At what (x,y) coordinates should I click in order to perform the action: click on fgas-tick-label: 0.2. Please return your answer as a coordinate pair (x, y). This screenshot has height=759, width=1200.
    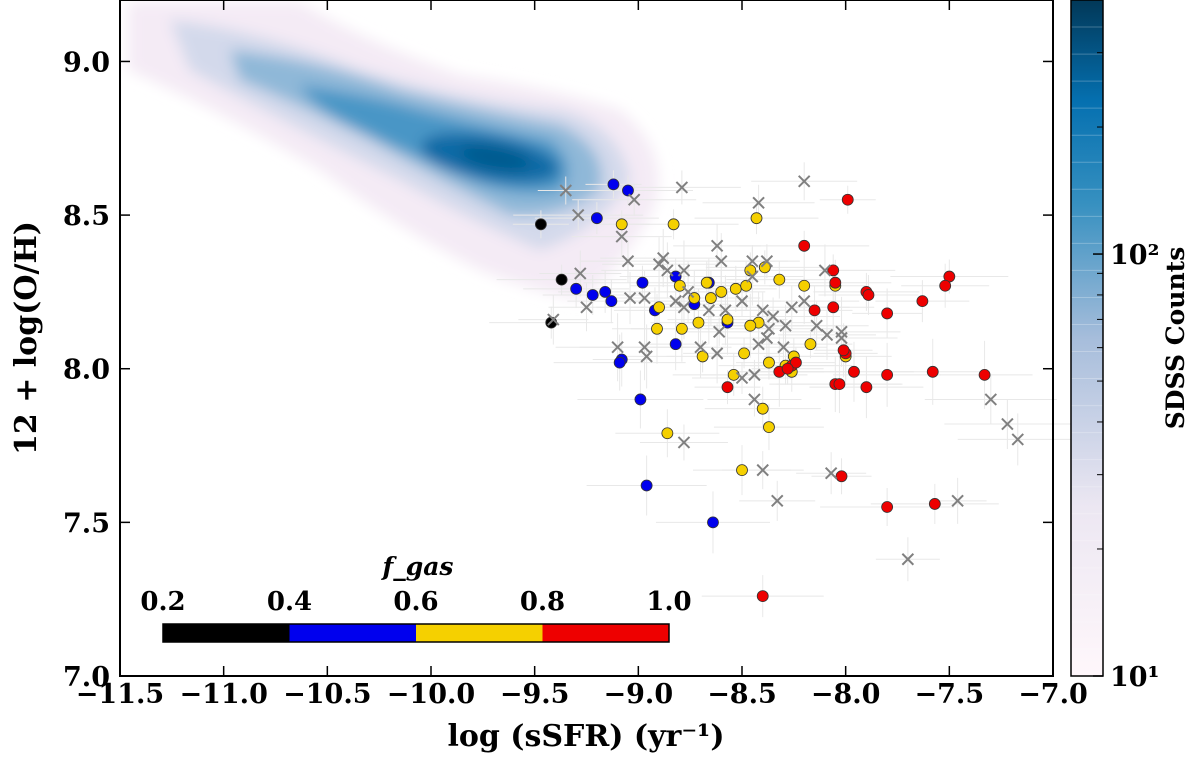
    Looking at the image, I should click on (162, 602).